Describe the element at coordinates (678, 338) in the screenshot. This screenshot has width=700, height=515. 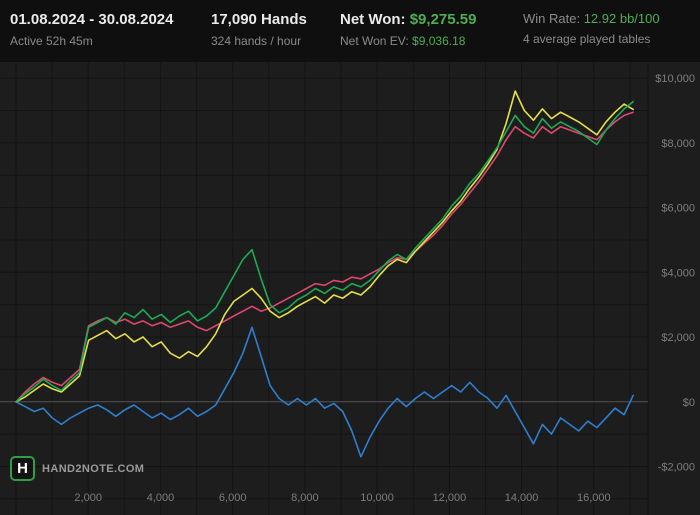
I see `y-axis-label: $2,000` at that location.